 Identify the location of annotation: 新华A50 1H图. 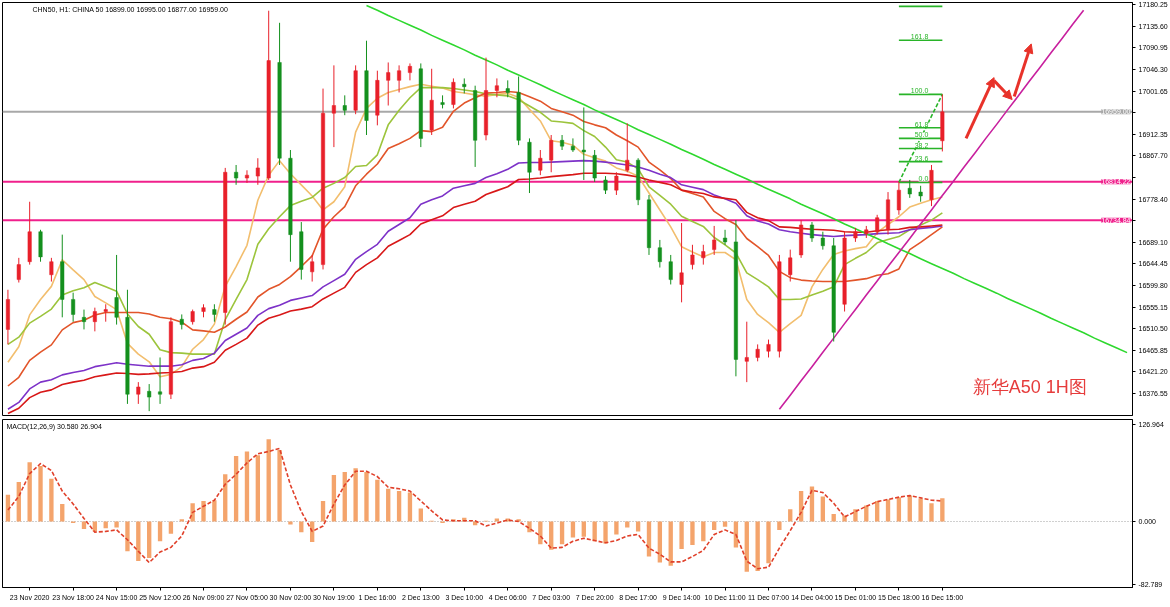
(1029, 387).